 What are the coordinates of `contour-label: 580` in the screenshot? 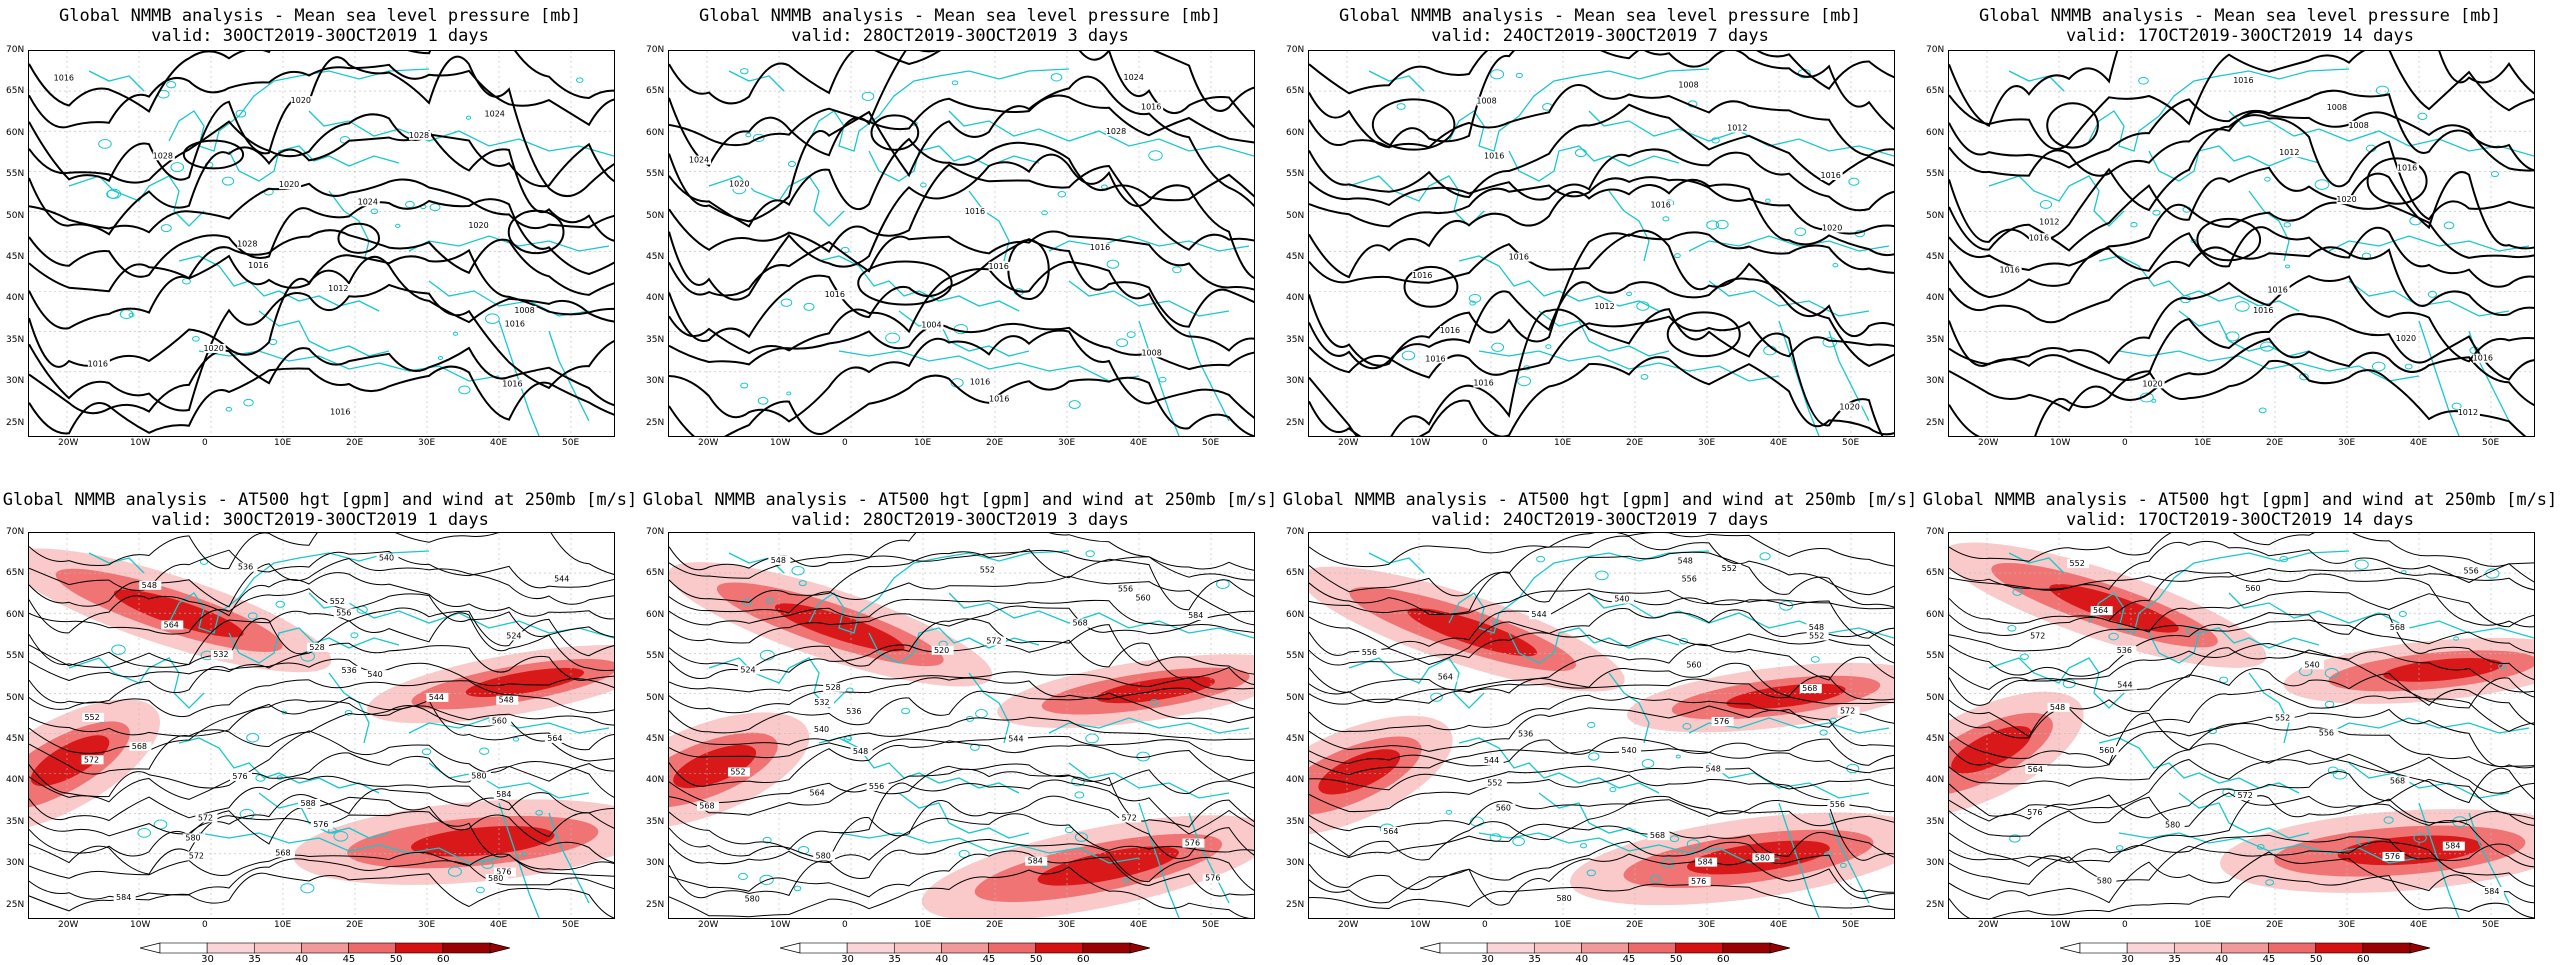 It's located at (1762, 857).